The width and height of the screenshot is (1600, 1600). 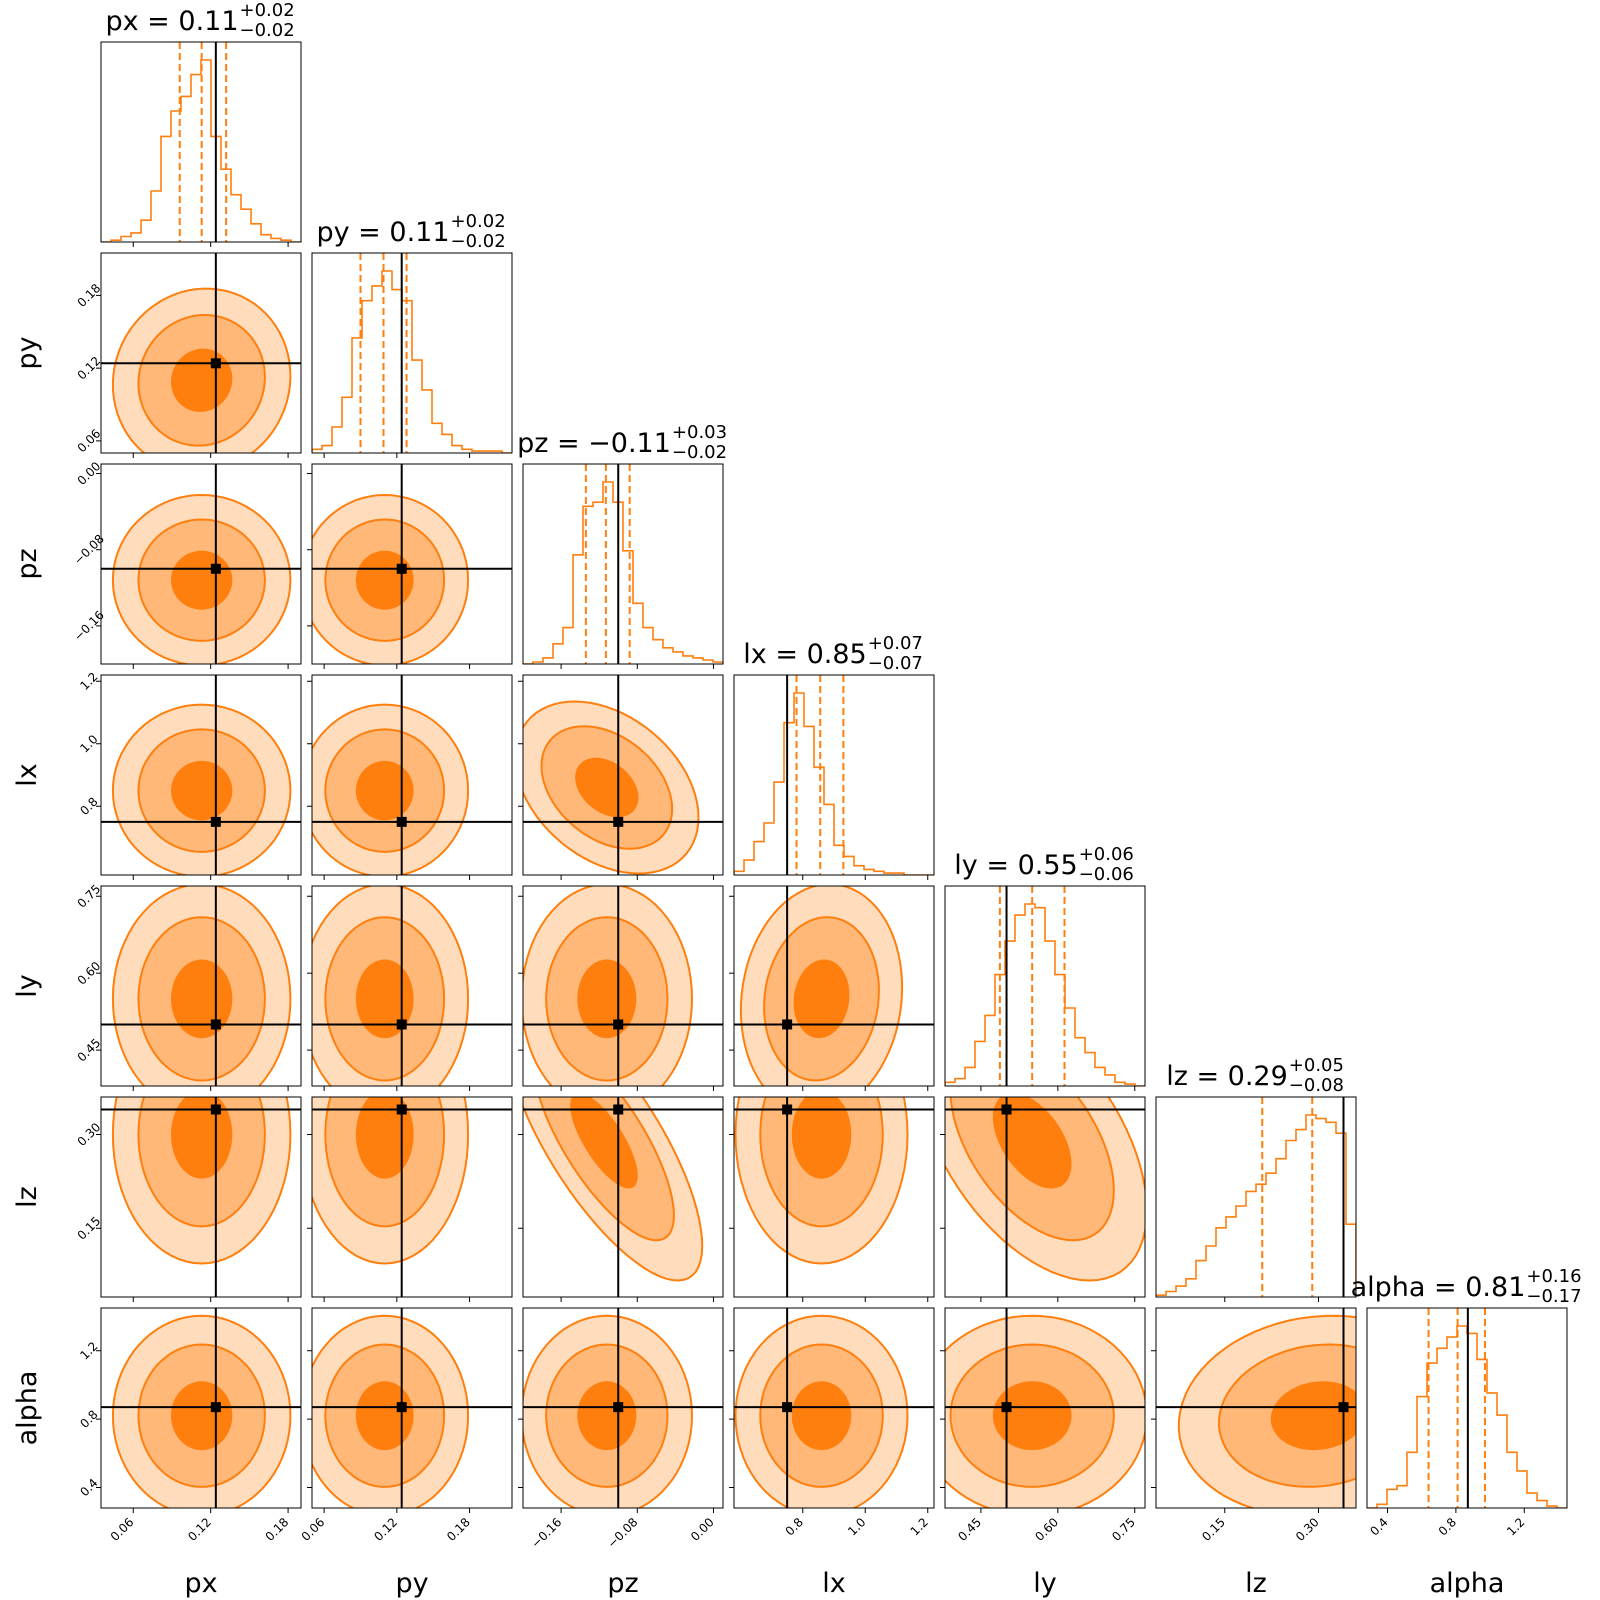 What do you see at coordinates (201, 790) in the screenshot?
I see `contour-3-sigma-lx-vs-px` at bounding box center [201, 790].